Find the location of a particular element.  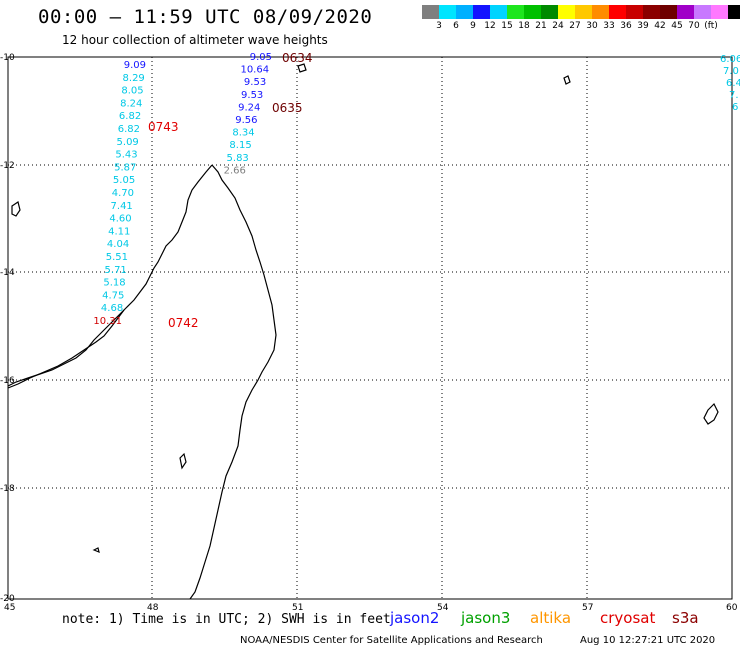

track-left-value: 5.43 is located at coordinates (126, 155).